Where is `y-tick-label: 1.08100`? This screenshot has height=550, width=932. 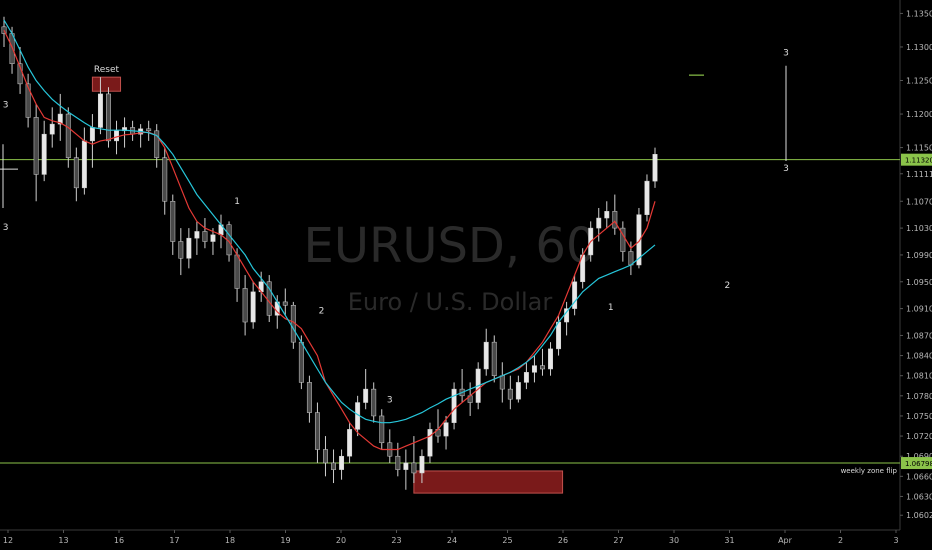 y-tick-label: 1.08100 is located at coordinates (919, 376).